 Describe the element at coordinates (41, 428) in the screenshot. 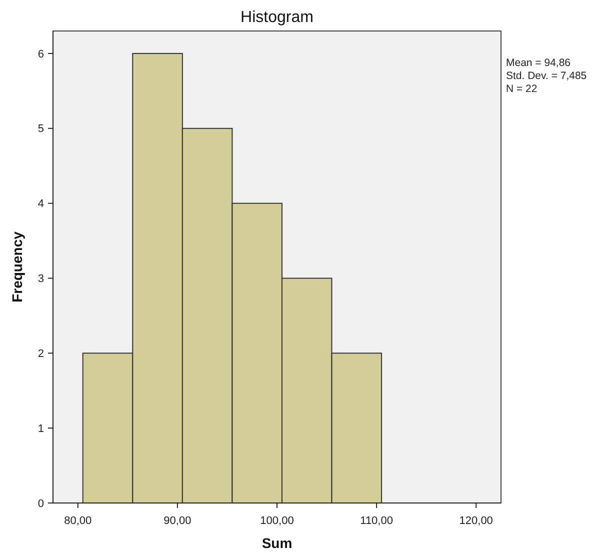

I see `y-tick-label: 1` at that location.